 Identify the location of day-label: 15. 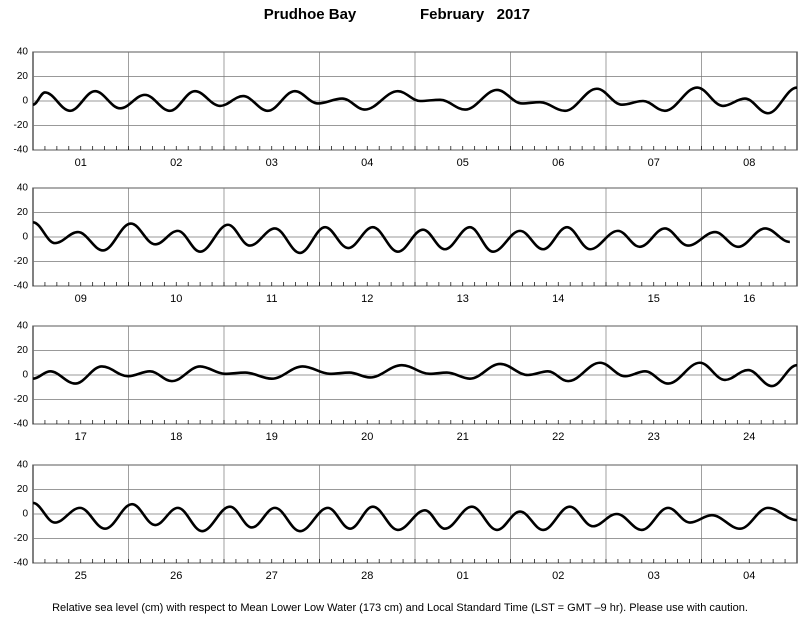
(654, 299).